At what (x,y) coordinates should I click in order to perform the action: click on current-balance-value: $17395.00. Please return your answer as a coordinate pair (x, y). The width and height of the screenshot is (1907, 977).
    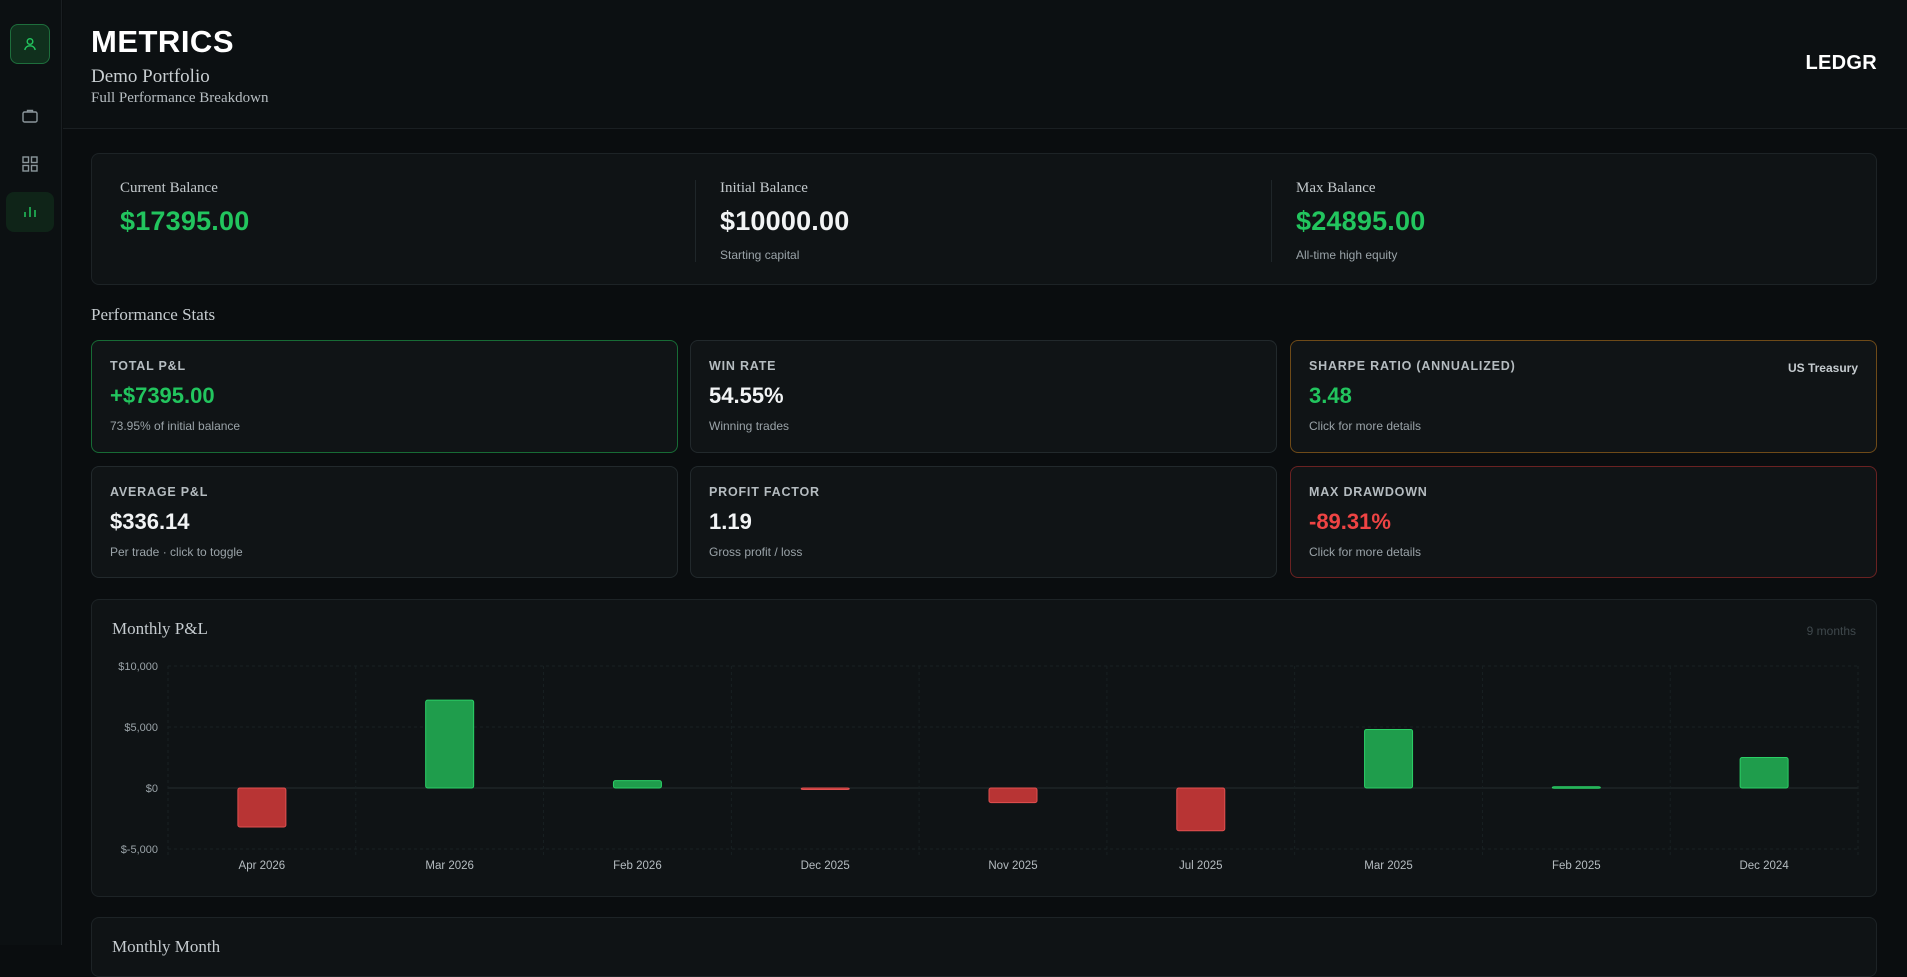
    Looking at the image, I should click on (185, 221).